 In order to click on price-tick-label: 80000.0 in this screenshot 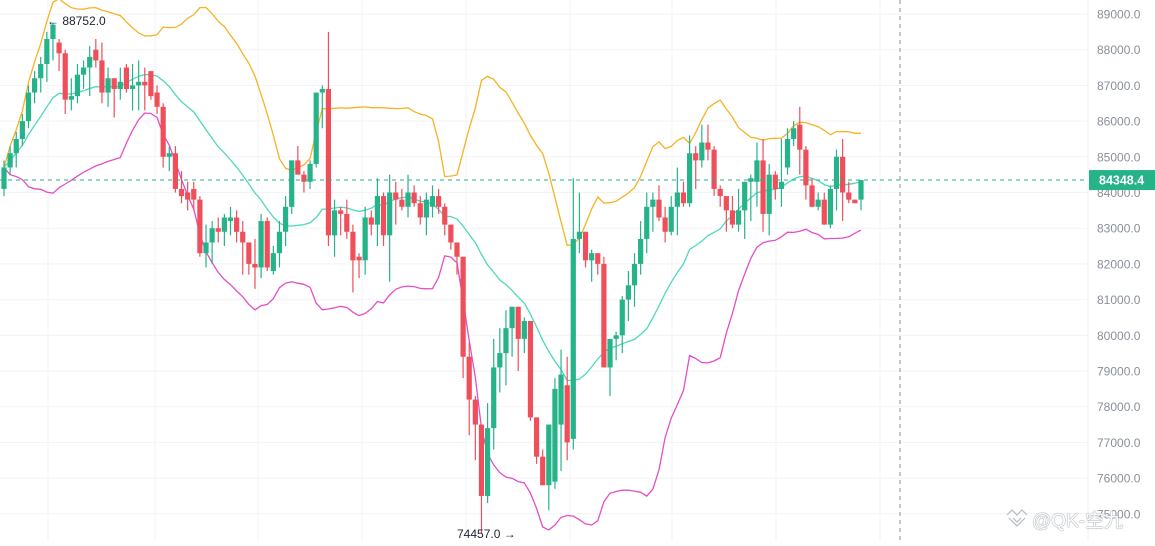, I will do `click(1119, 336)`.